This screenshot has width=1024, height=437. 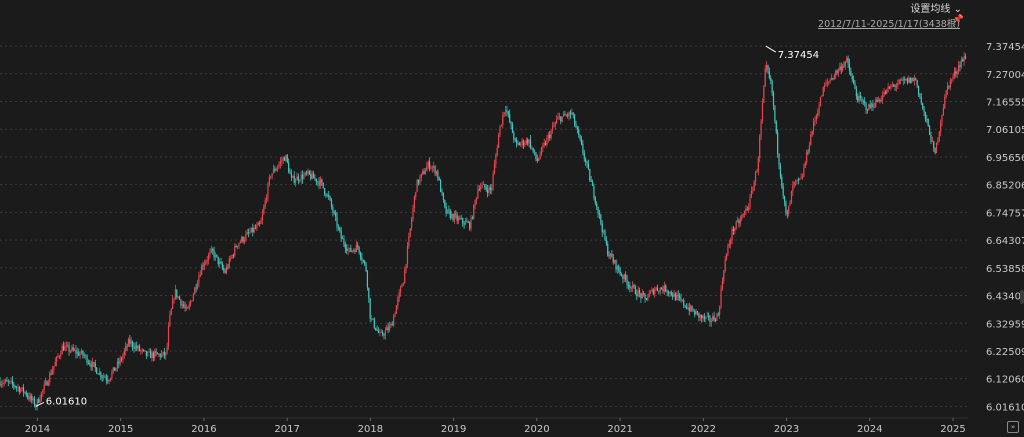 I want to click on date-range-info: 2012/7/11-2025/1/17(3438根), so click(x=889, y=24).